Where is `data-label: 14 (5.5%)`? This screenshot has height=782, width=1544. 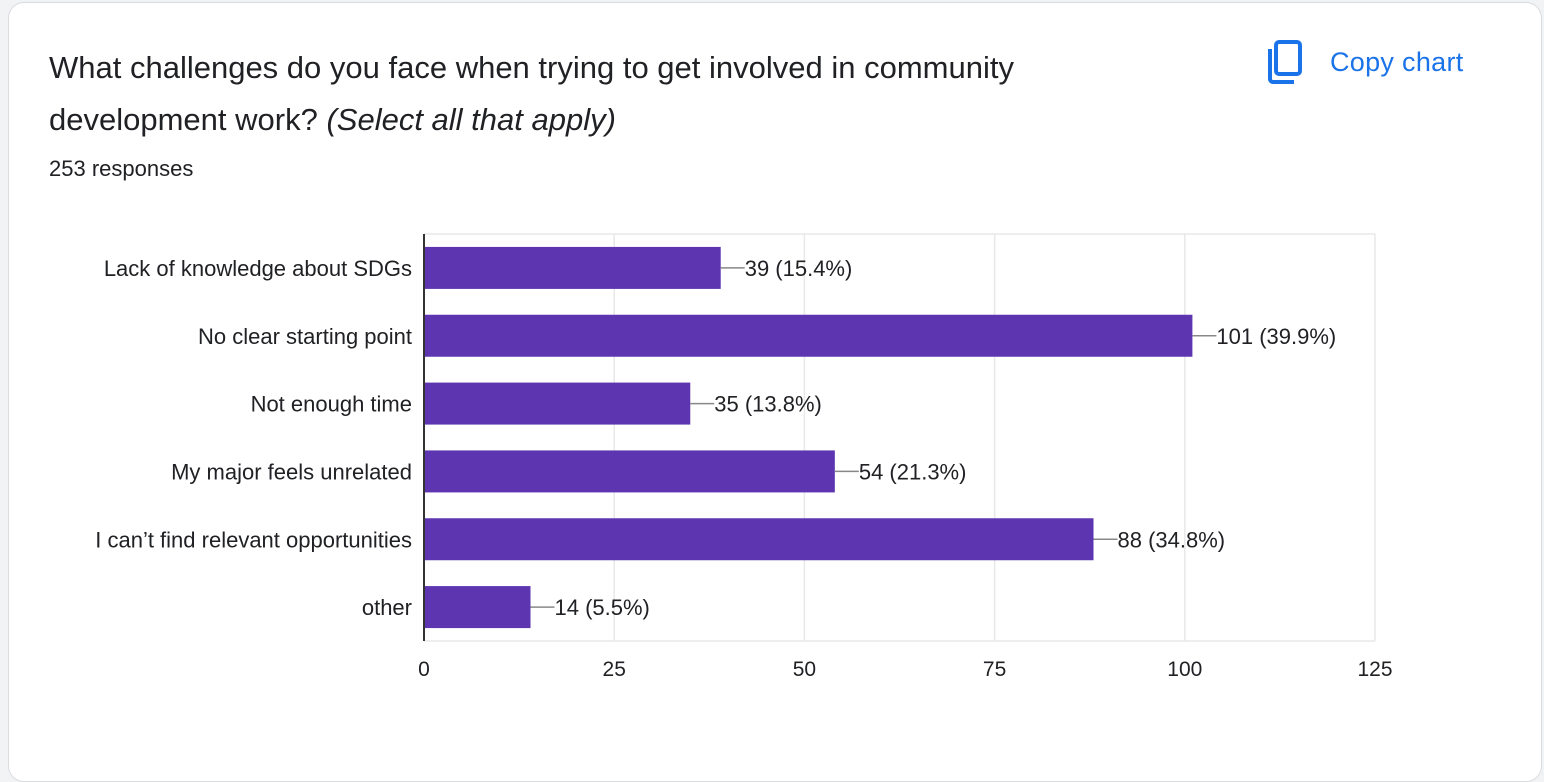
data-label: 14 (5.5%) is located at coordinates (602, 607).